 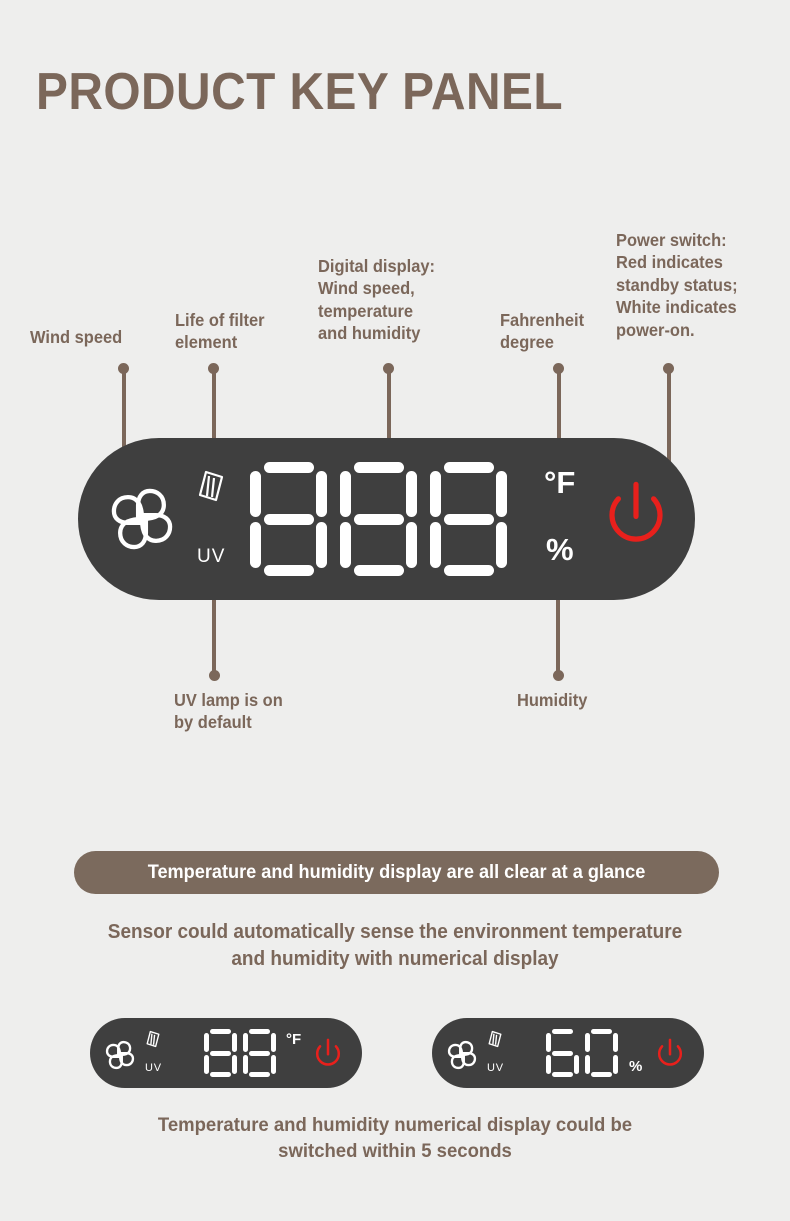 I want to click on callout-label-uv-lamp: UV lamp is on by default, so click(x=228, y=711).